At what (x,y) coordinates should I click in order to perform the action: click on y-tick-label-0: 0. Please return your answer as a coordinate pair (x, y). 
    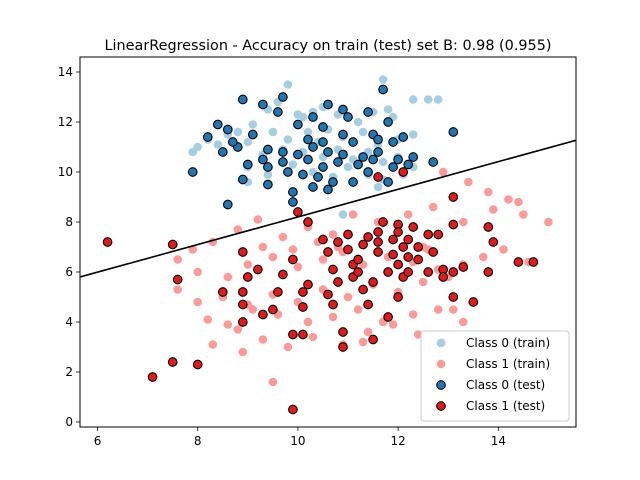
    Looking at the image, I should click on (69, 422).